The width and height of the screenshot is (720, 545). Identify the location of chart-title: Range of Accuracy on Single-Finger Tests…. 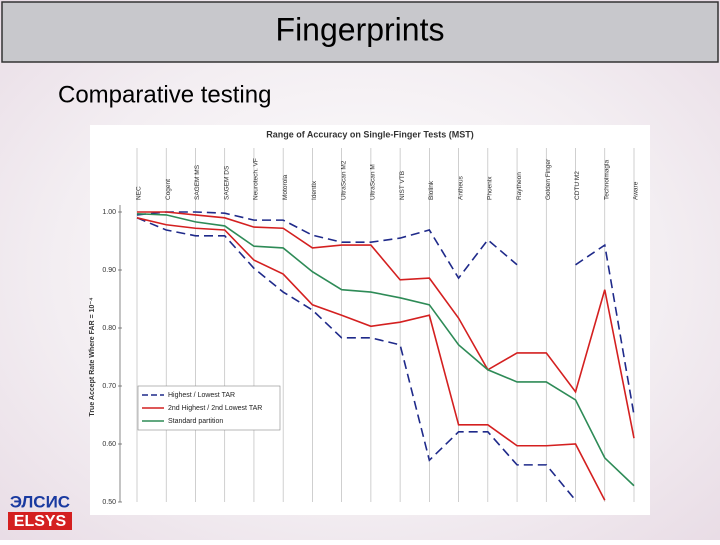
(370, 134).